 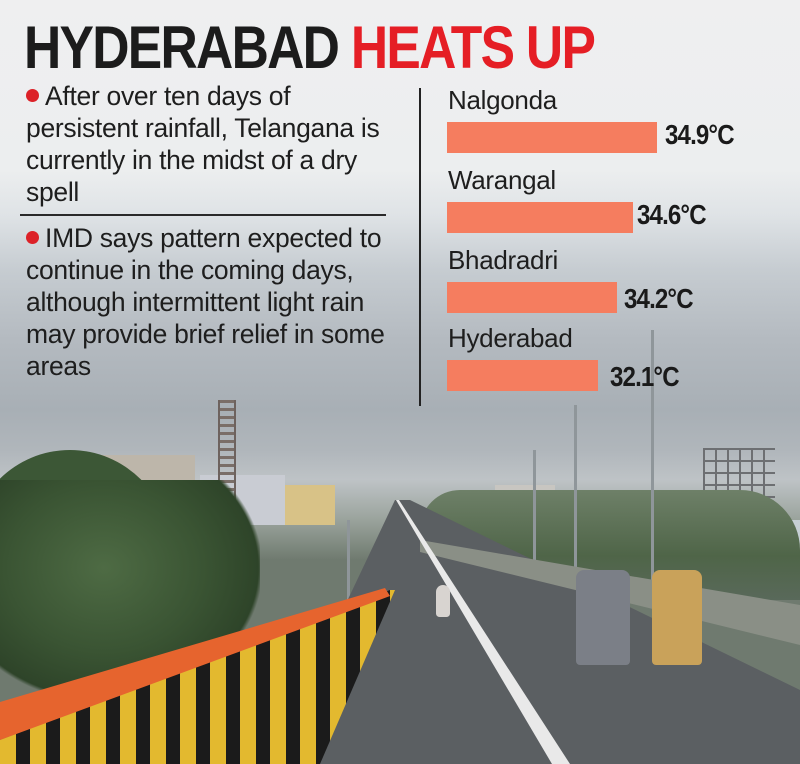 What do you see at coordinates (503, 260) in the screenshot?
I see `city-label: Bhadradri` at bounding box center [503, 260].